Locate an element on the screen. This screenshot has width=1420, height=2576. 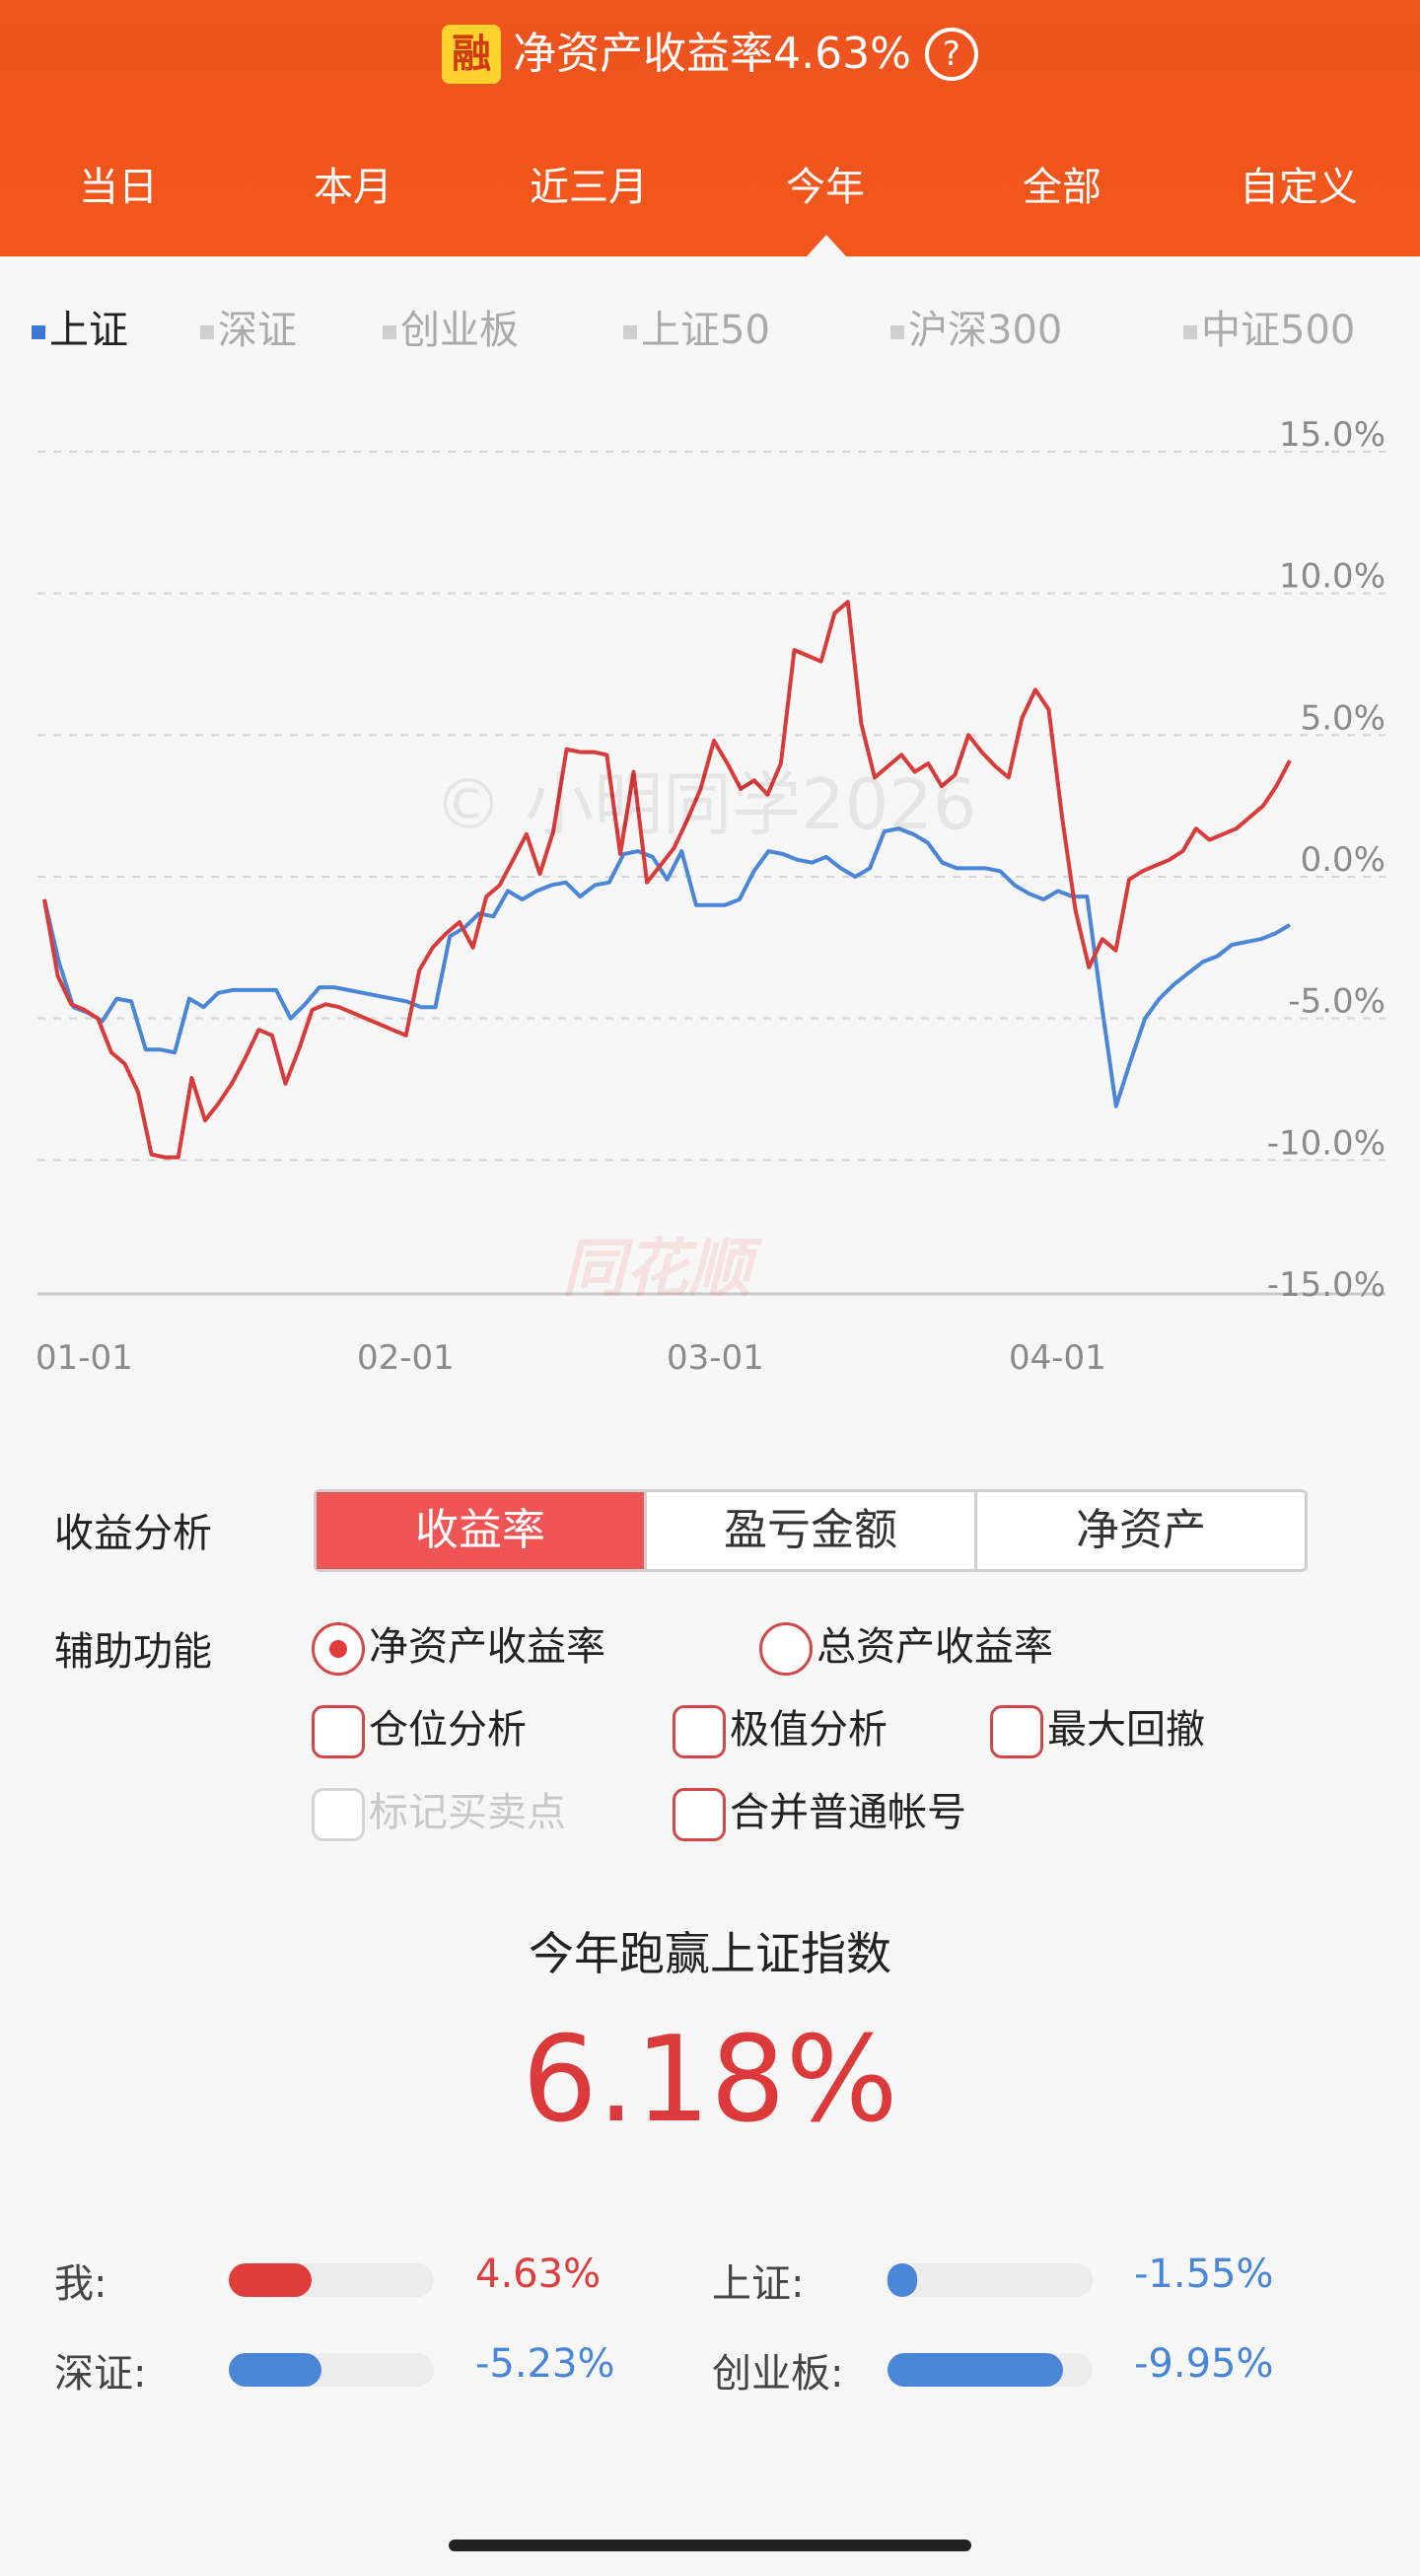
series-line-上证 is located at coordinates (667, 967).